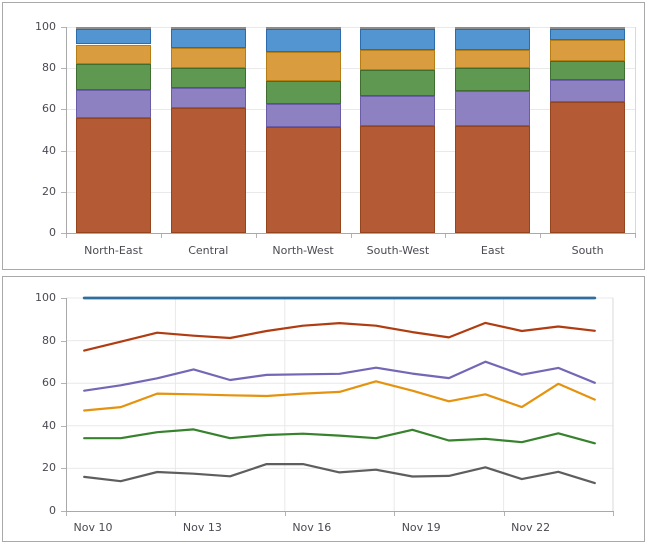  What do you see at coordinates (587, 250) in the screenshot?
I see `x-axis-label: South` at bounding box center [587, 250].